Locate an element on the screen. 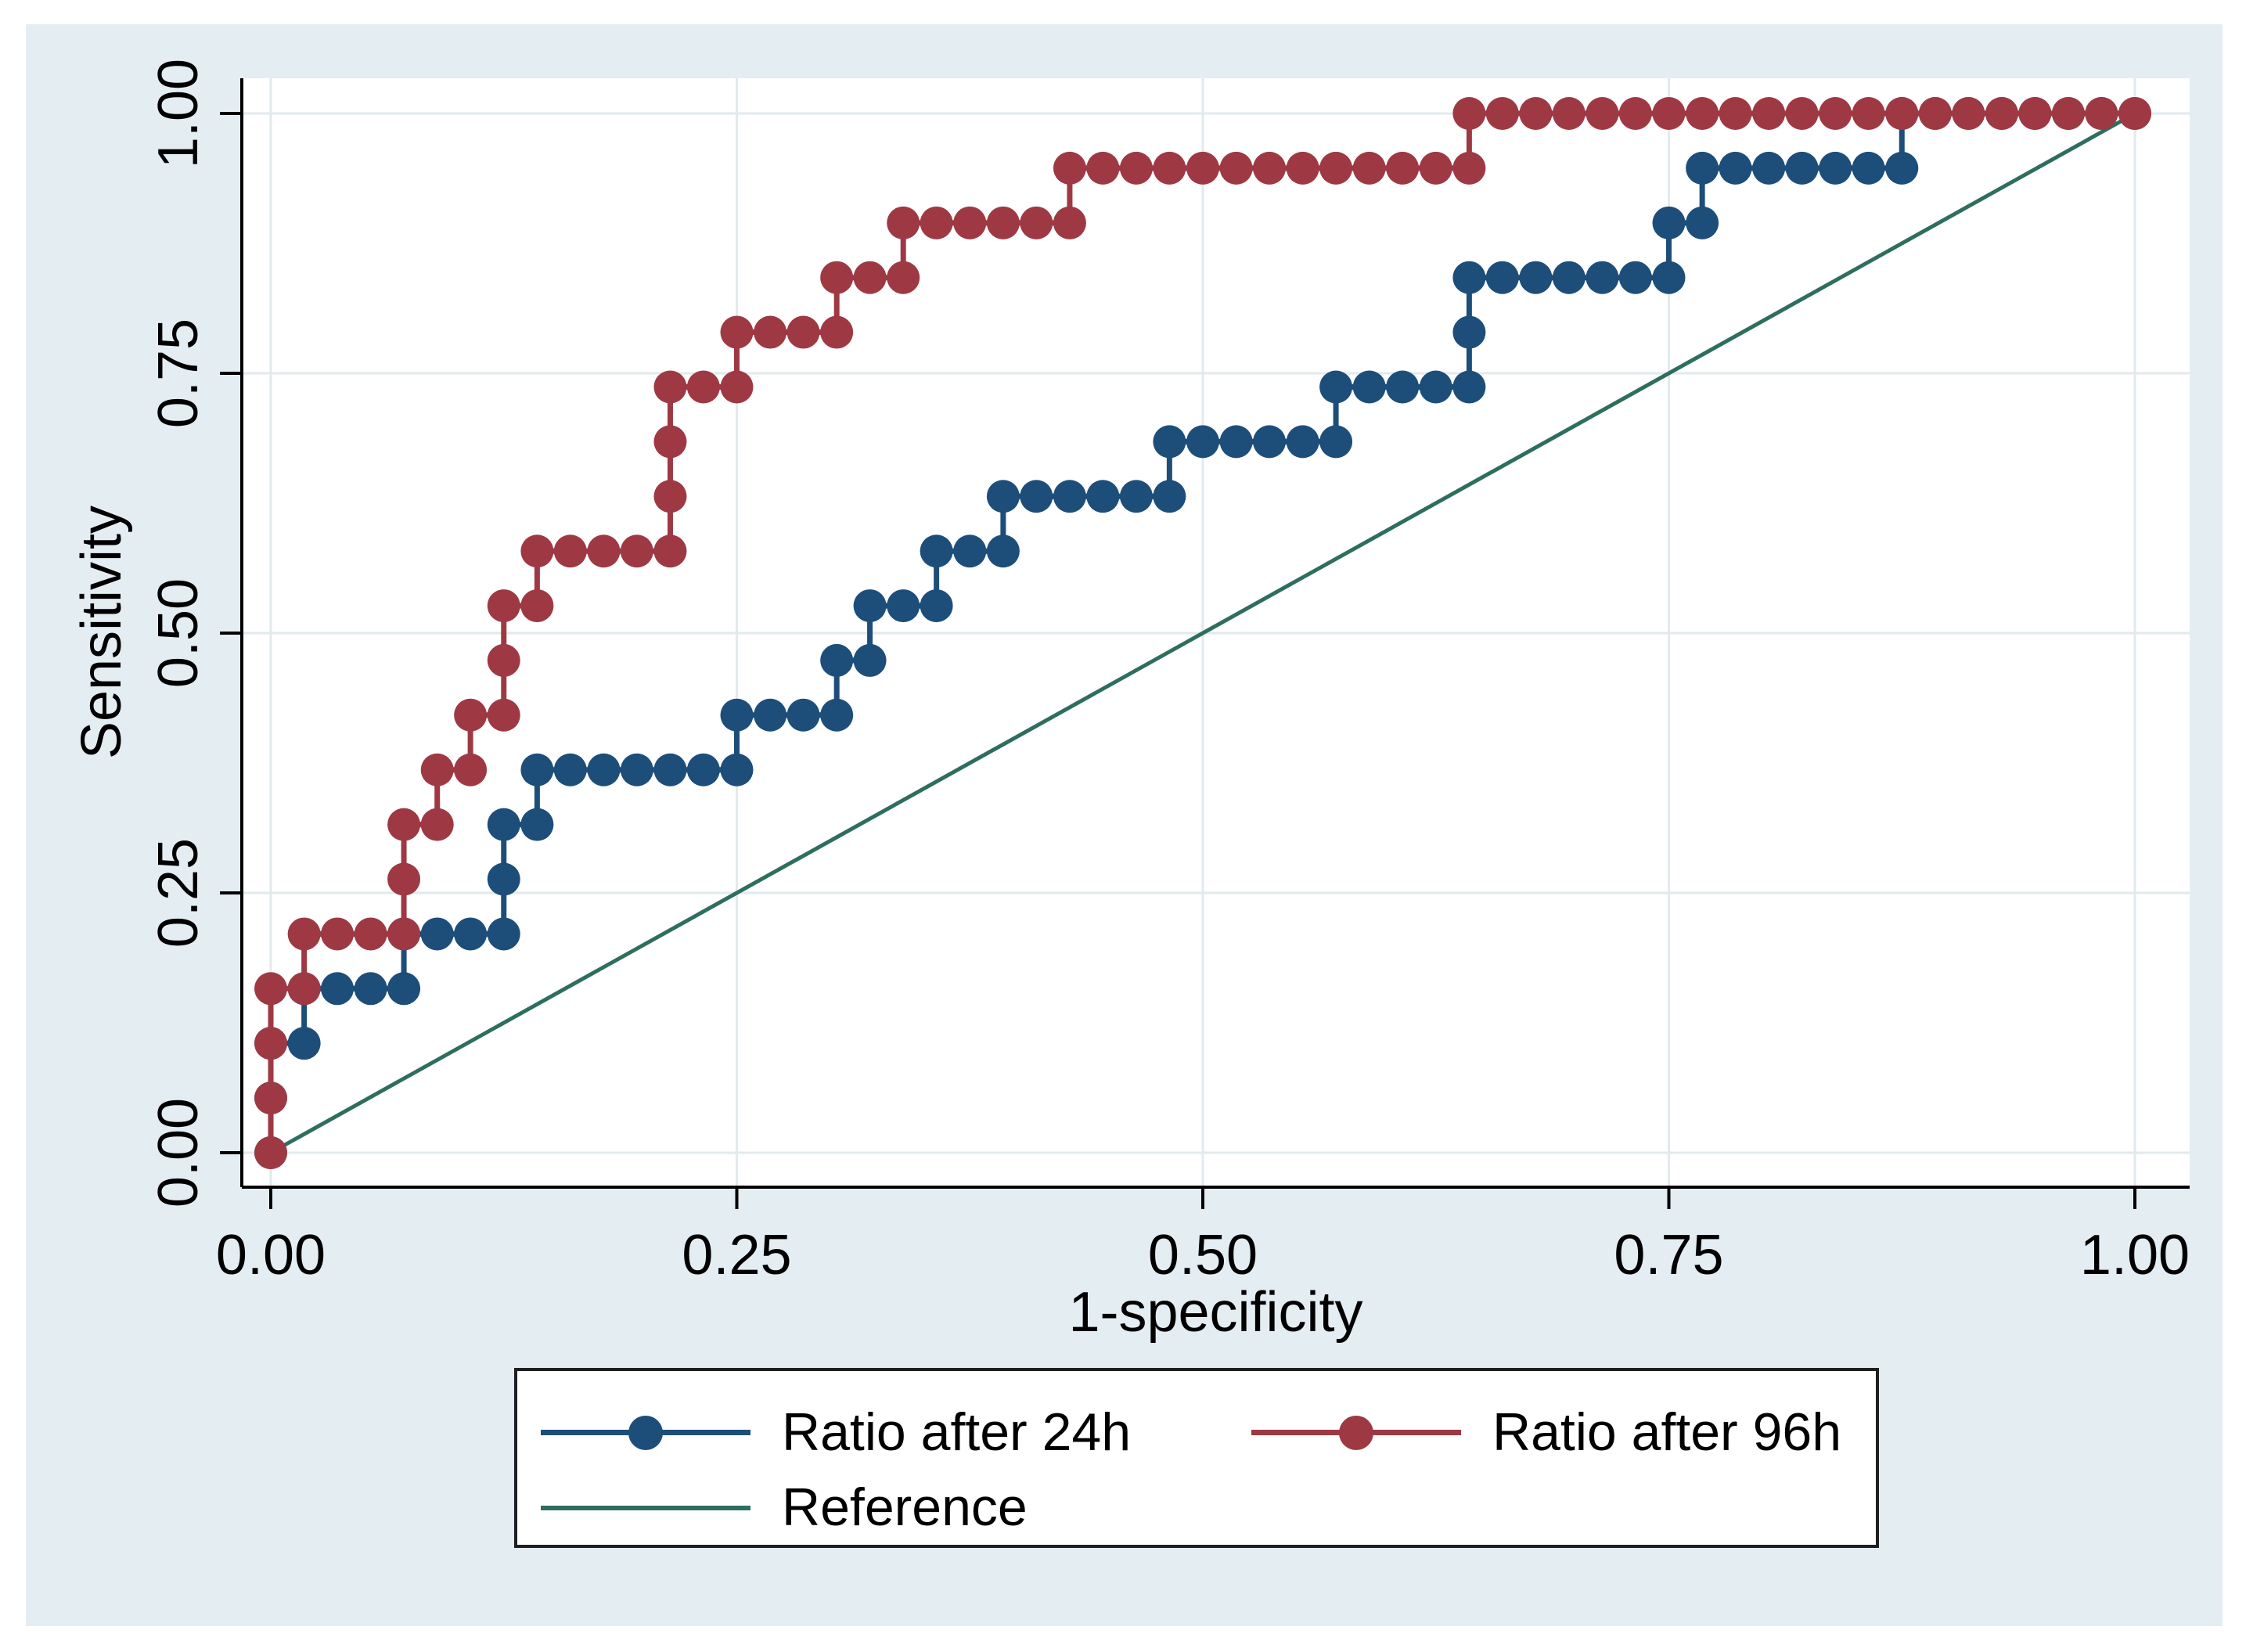 Image resolution: width=2246 pixels, height=1652 pixels. x-tick-label: 0.00 is located at coordinates (271, 1255).